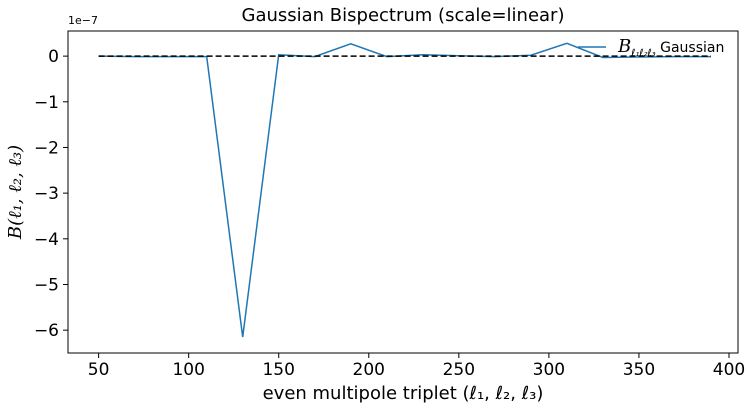 This screenshot has height=411, width=748. Describe the element at coordinates (403, 15) in the screenshot. I see `chart-title: Gaussian Bispectrum (scale=linear)` at that location.